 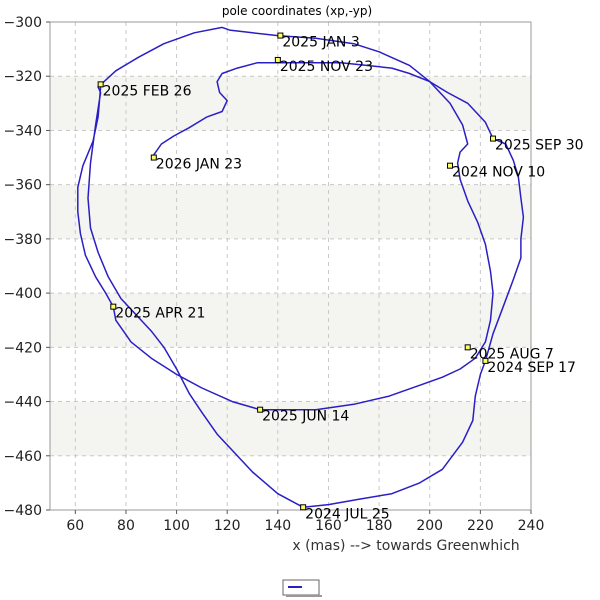 I want to click on x-tick-label: 240, so click(x=531, y=526).